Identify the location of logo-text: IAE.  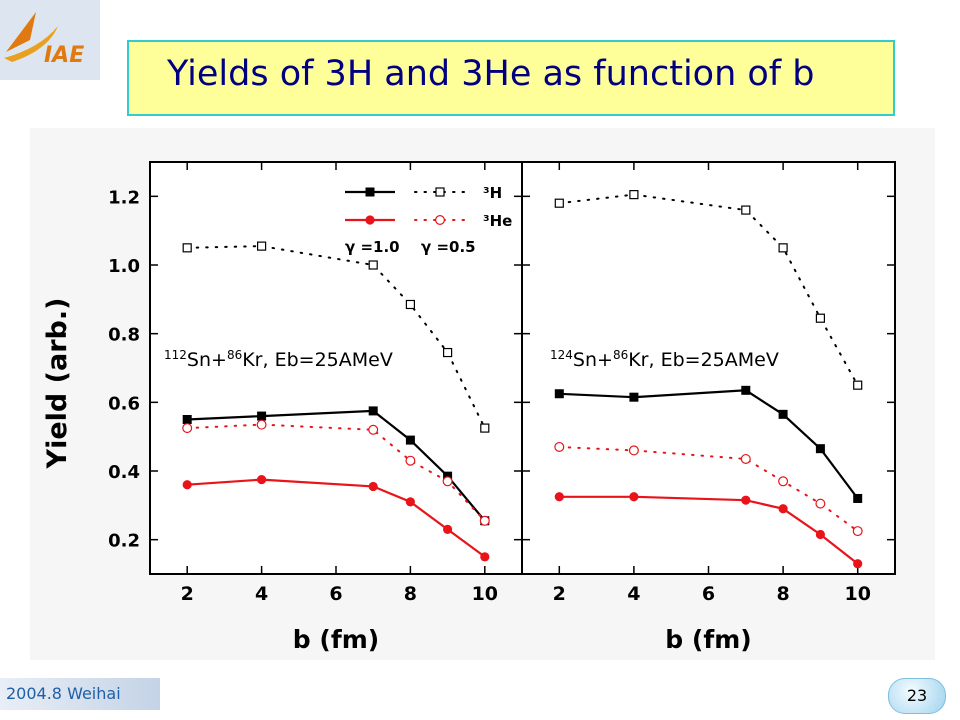
(64, 55).